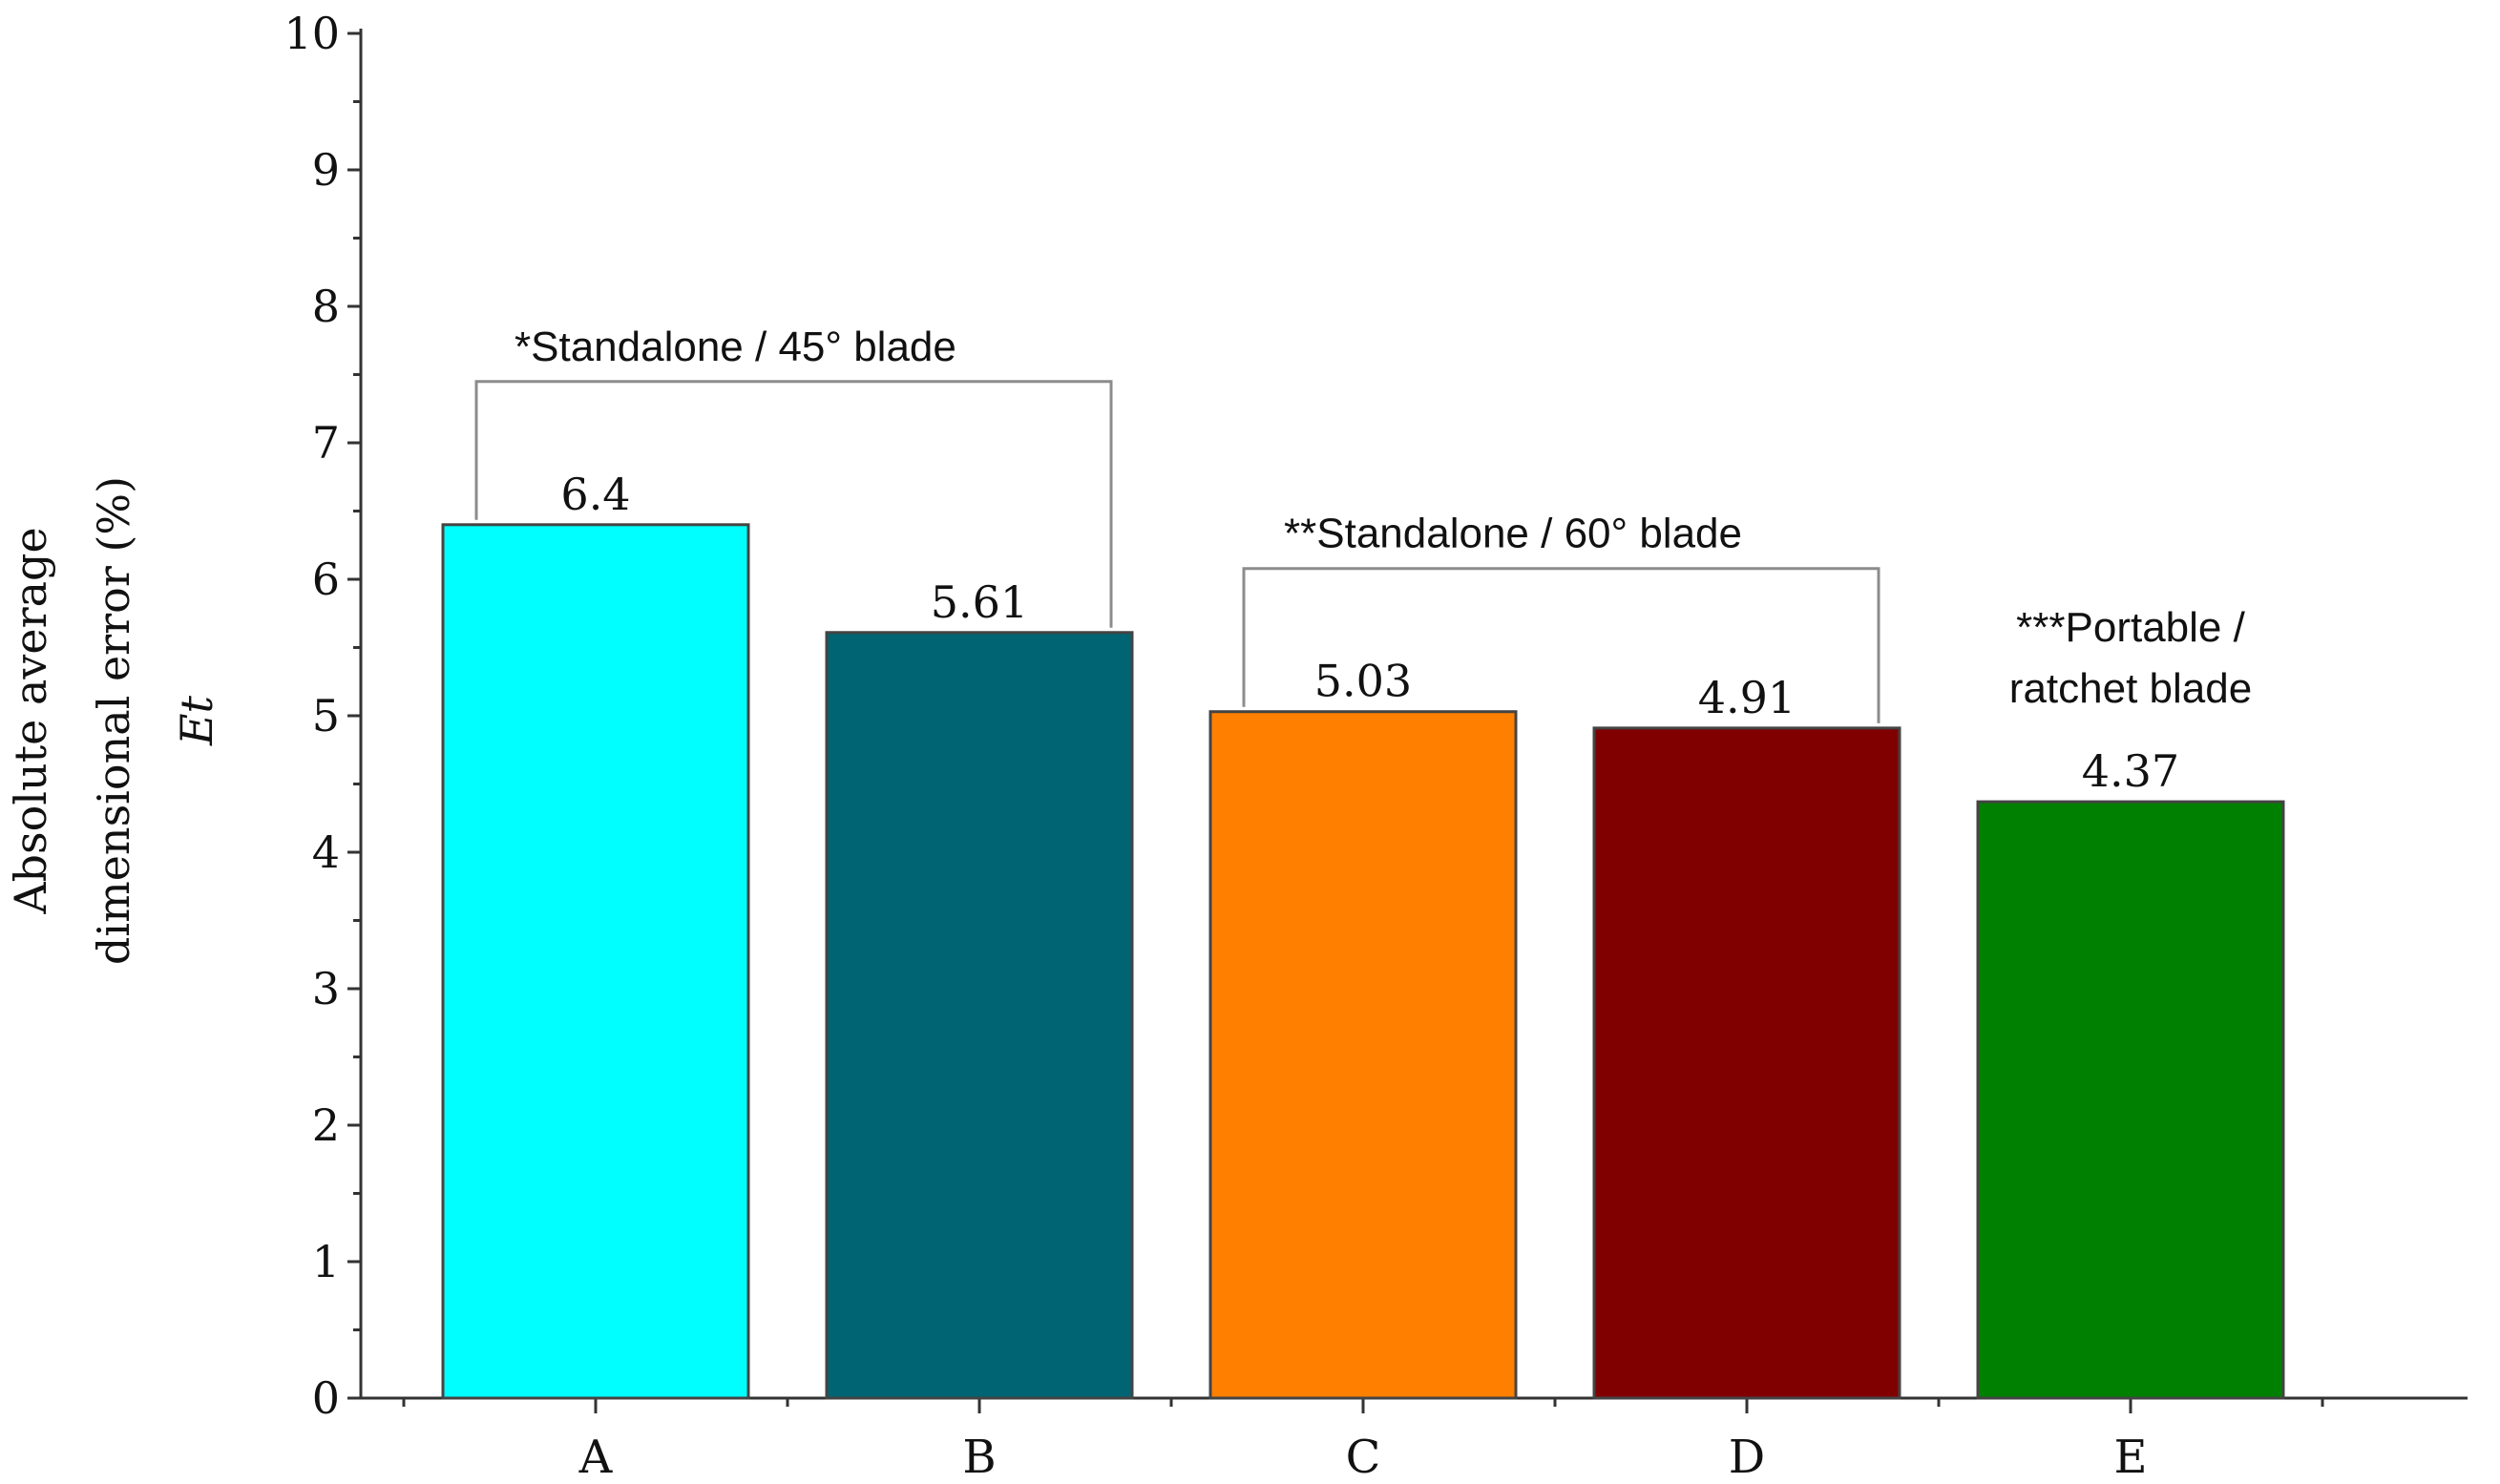  What do you see at coordinates (979, 1457) in the screenshot?
I see `x-tick-label-b: B` at bounding box center [979, 1457].